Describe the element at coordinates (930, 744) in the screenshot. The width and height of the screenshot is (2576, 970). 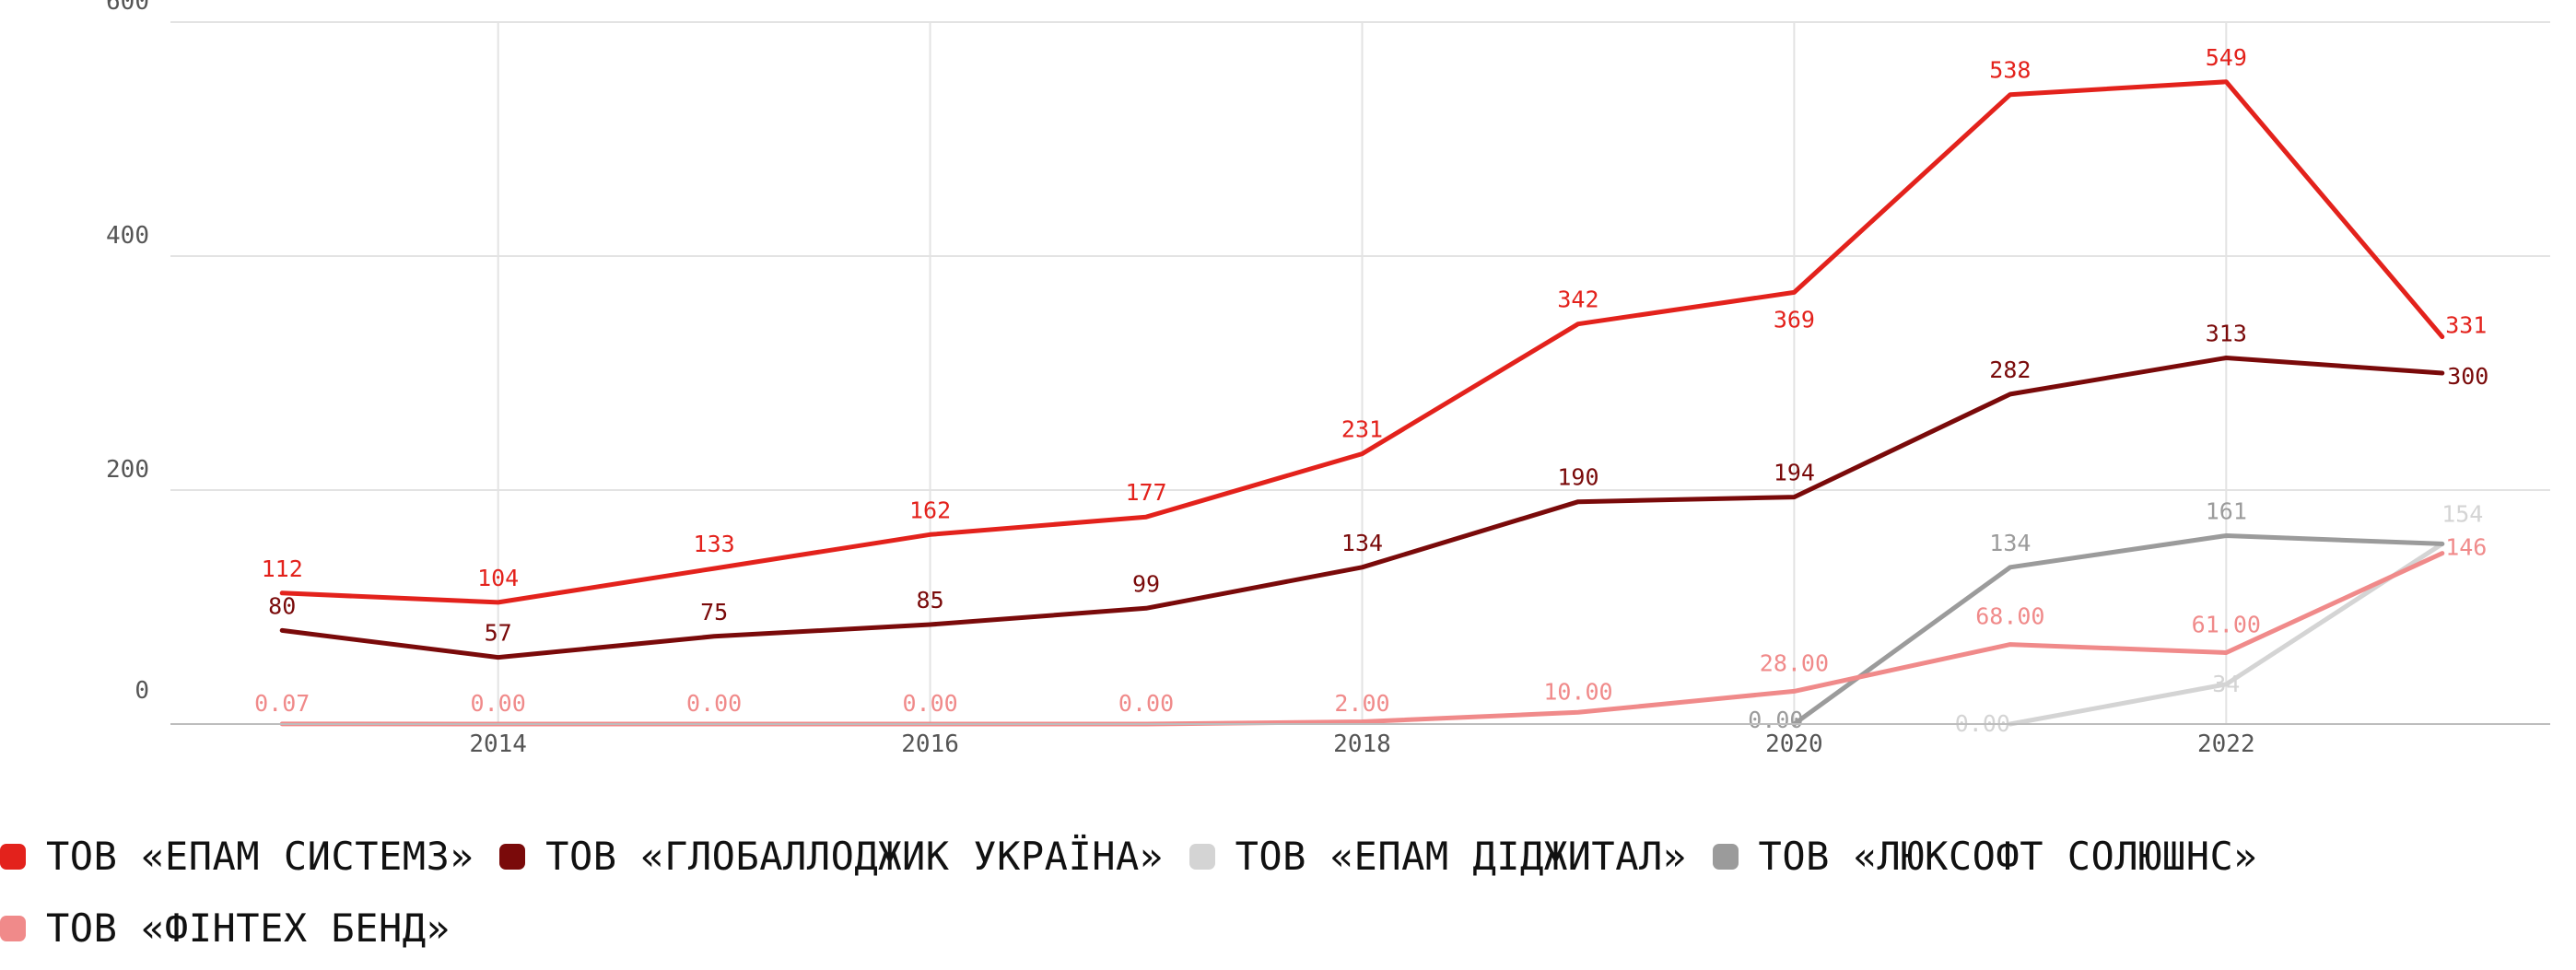
I see `x-tick-label: 2016` at that location.